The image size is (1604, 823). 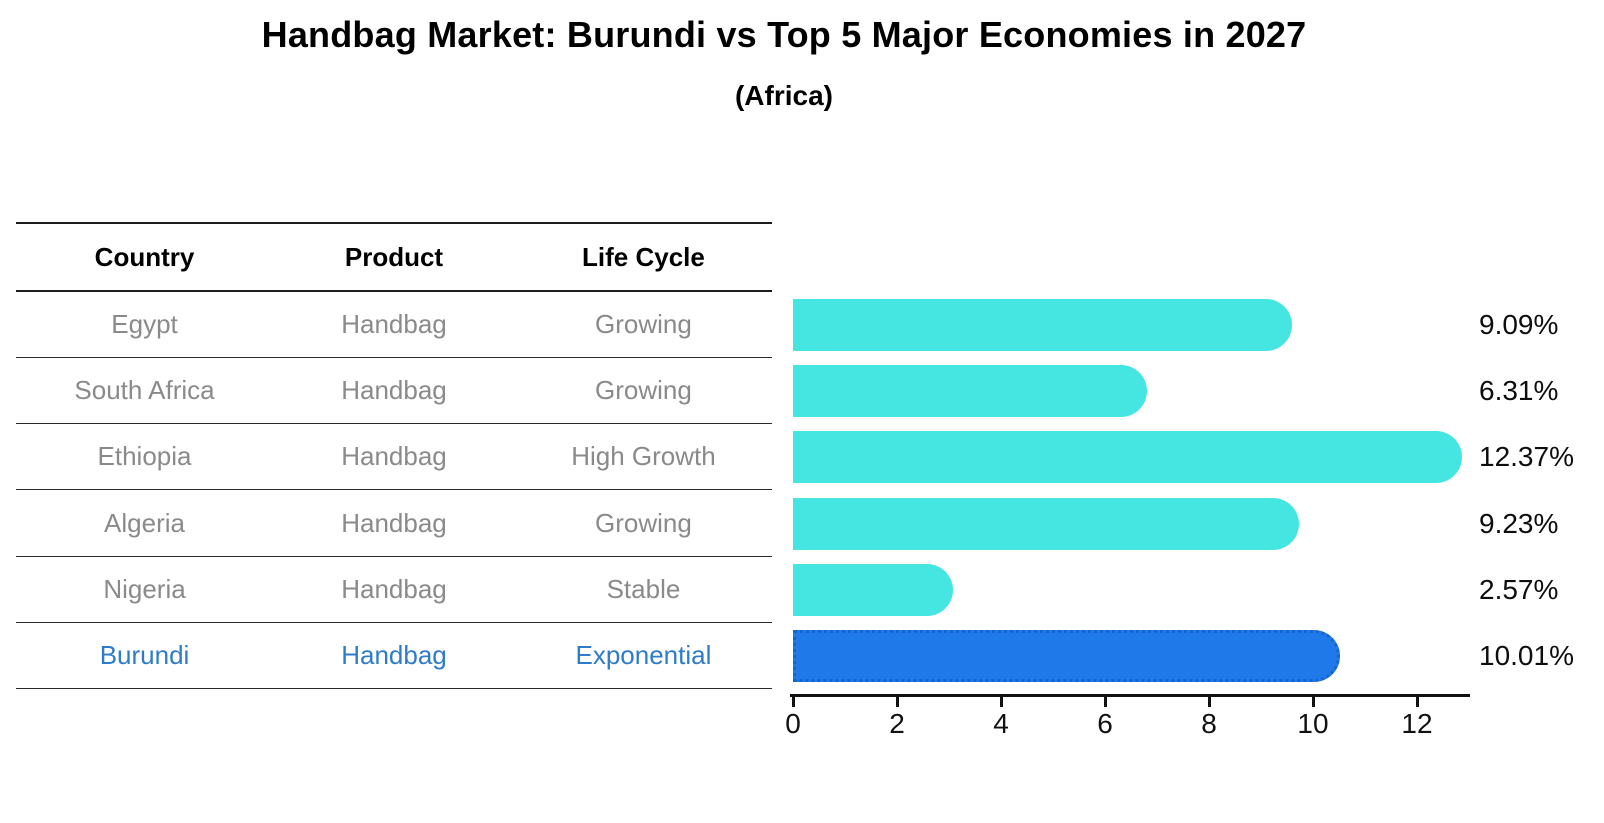 I want to click on bar-burundi, so click(x=1066, y=655).